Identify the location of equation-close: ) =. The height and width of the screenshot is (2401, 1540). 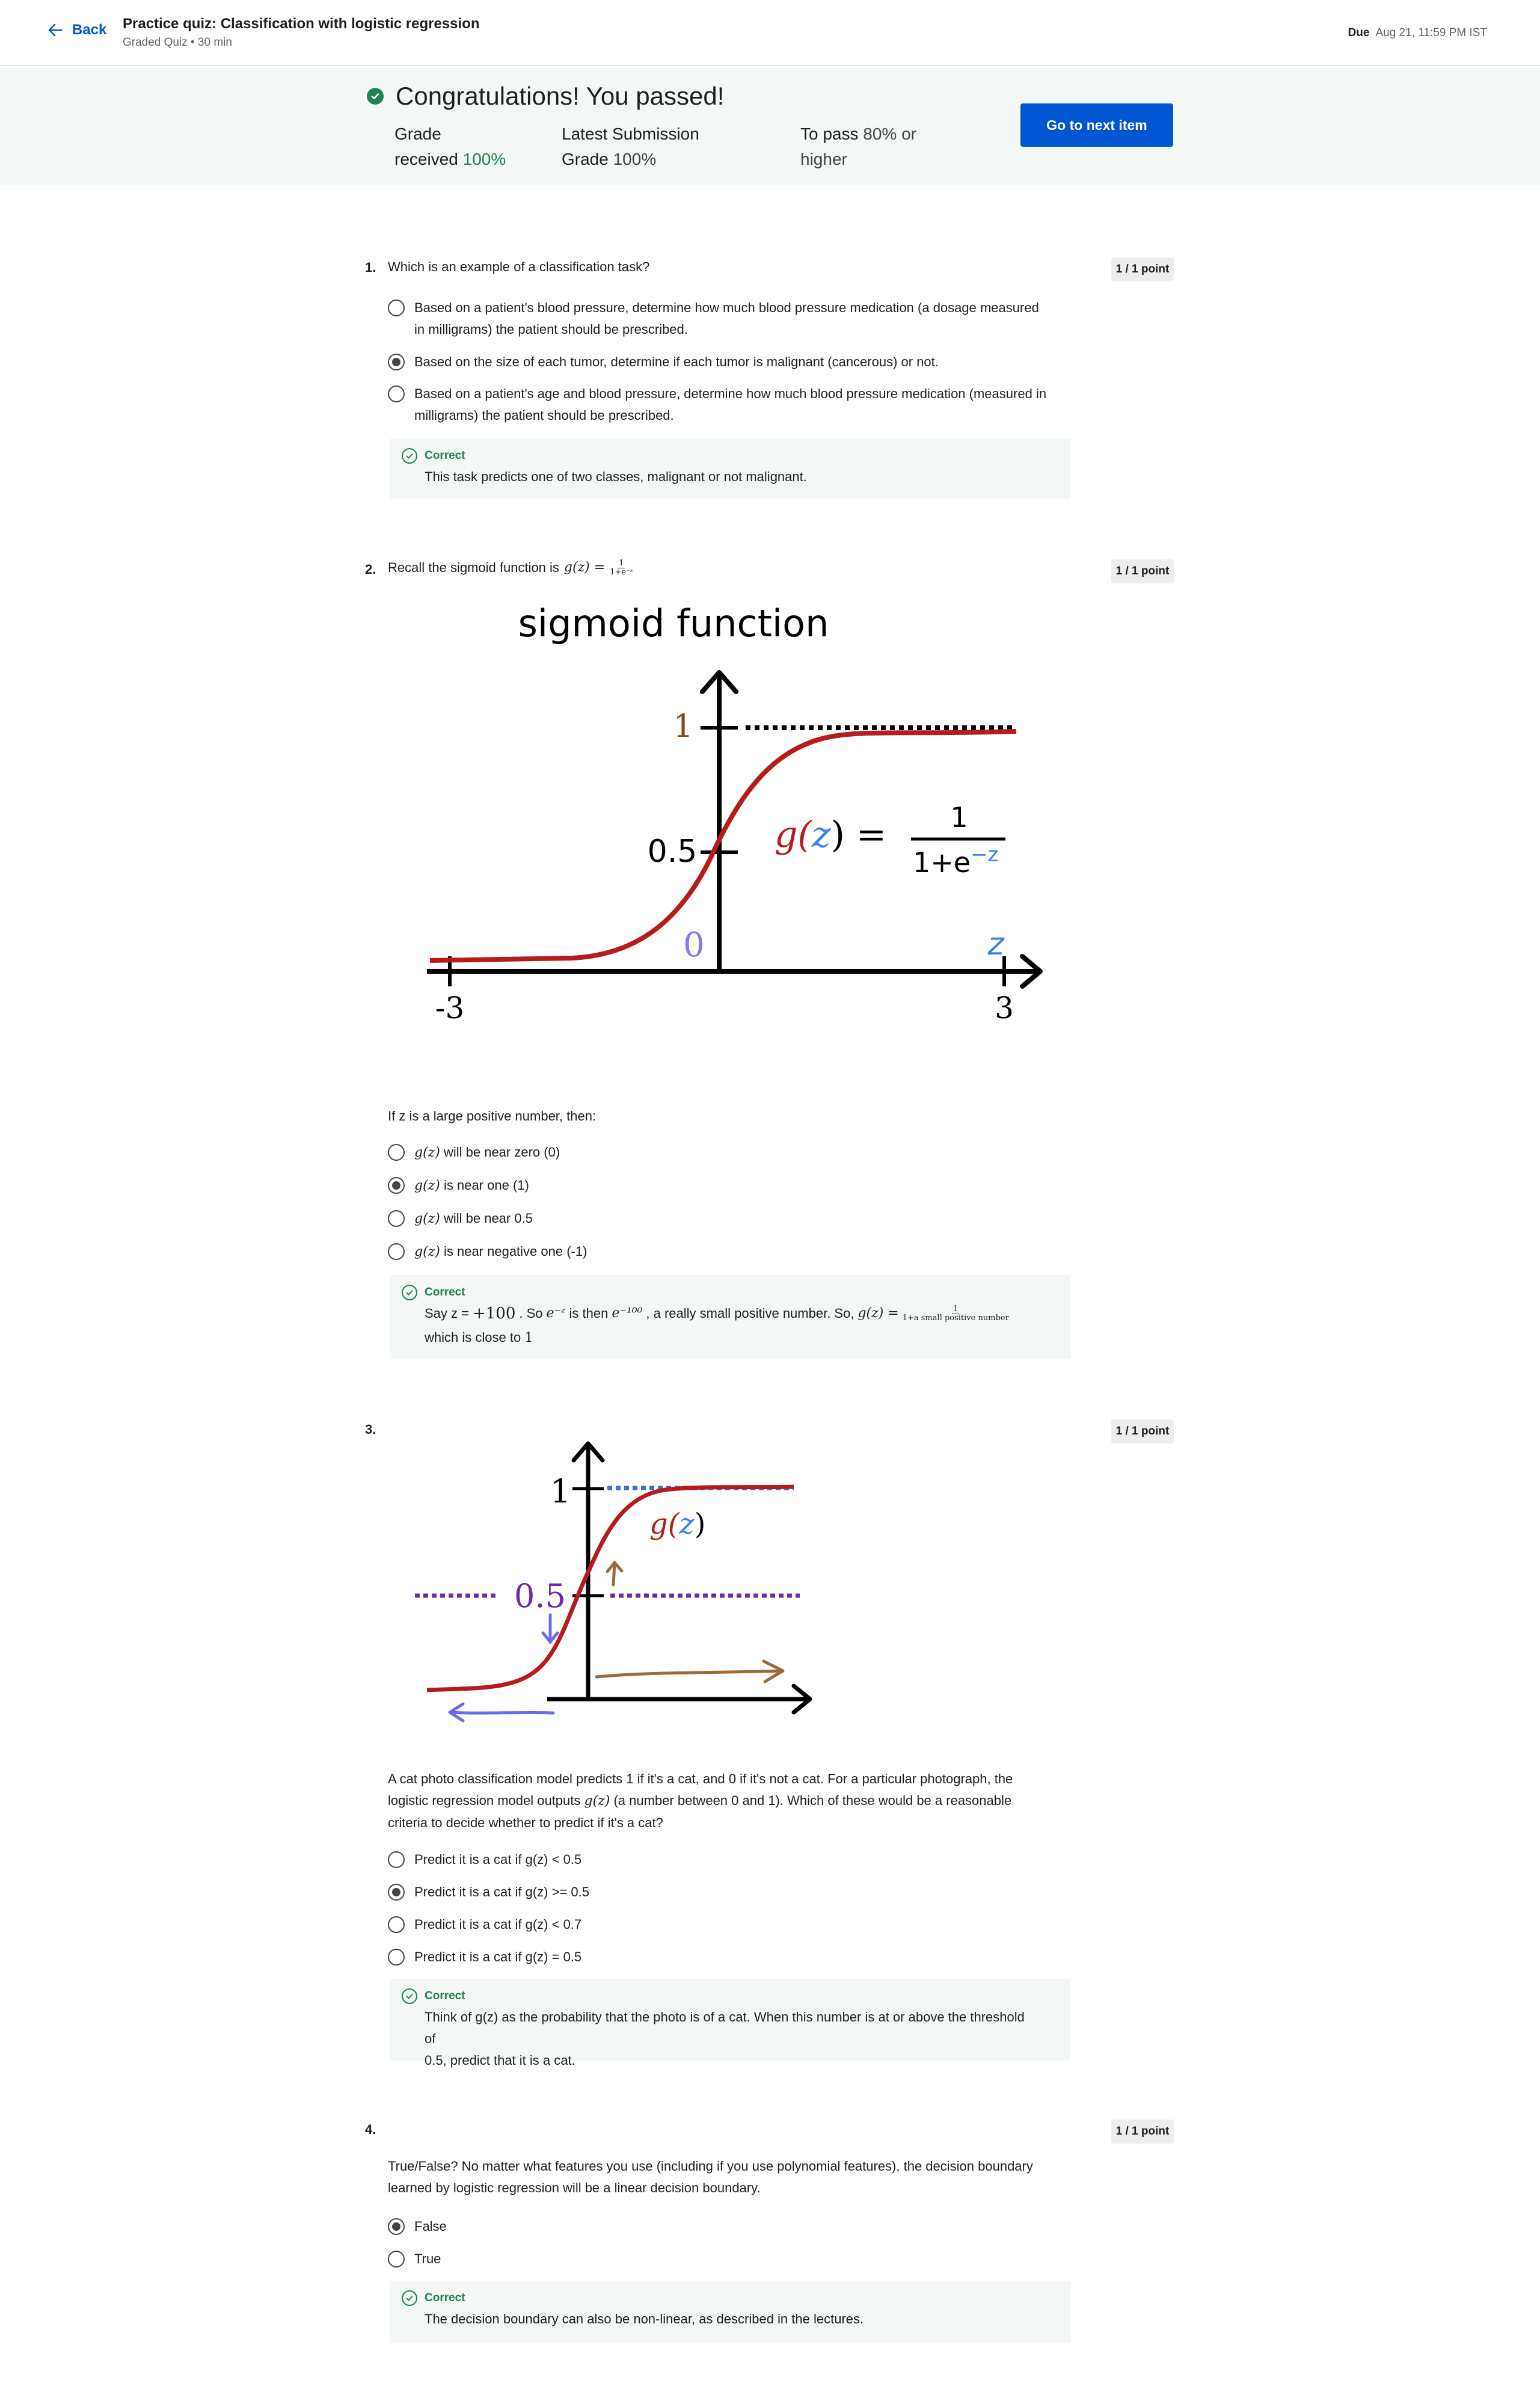
(858, 835).